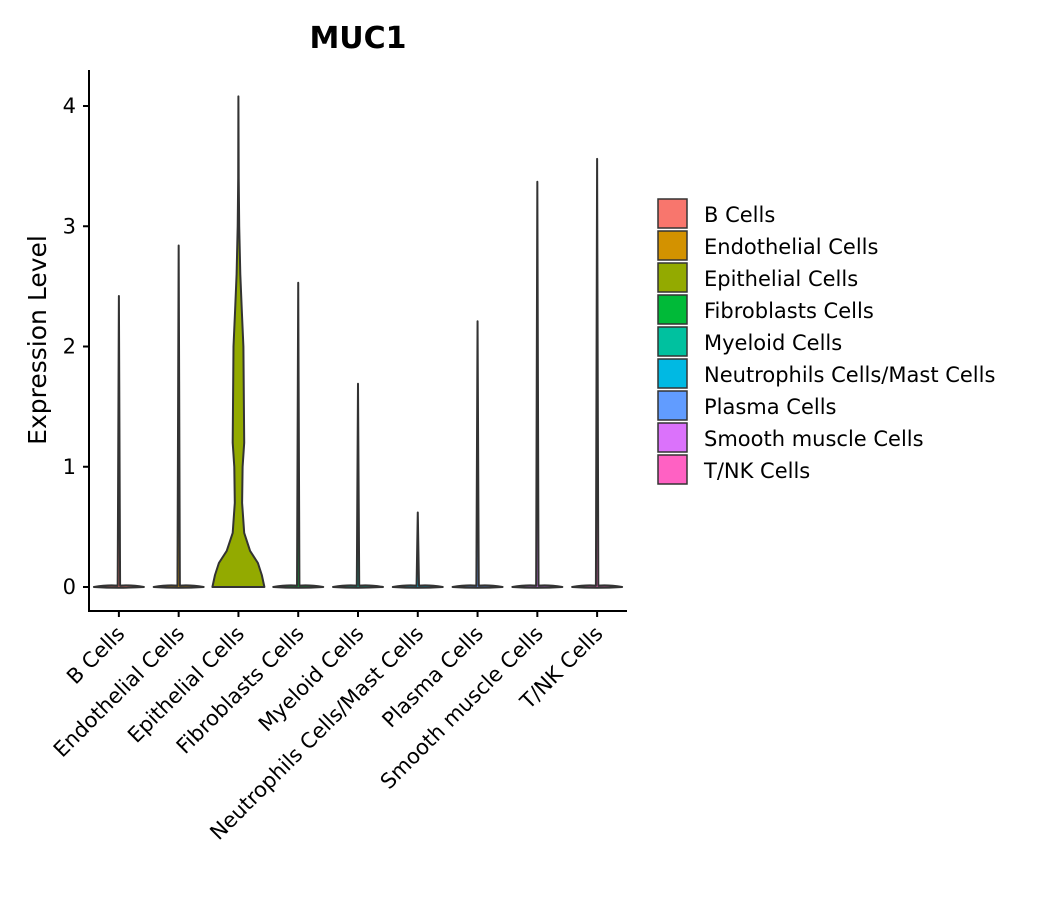 This screenshot has height=900, width=1057. What do you see at coordinates (781, 279) in the screenshot?
I see `legend-label: Epithelial Cells` at bounding box center [781, 279].